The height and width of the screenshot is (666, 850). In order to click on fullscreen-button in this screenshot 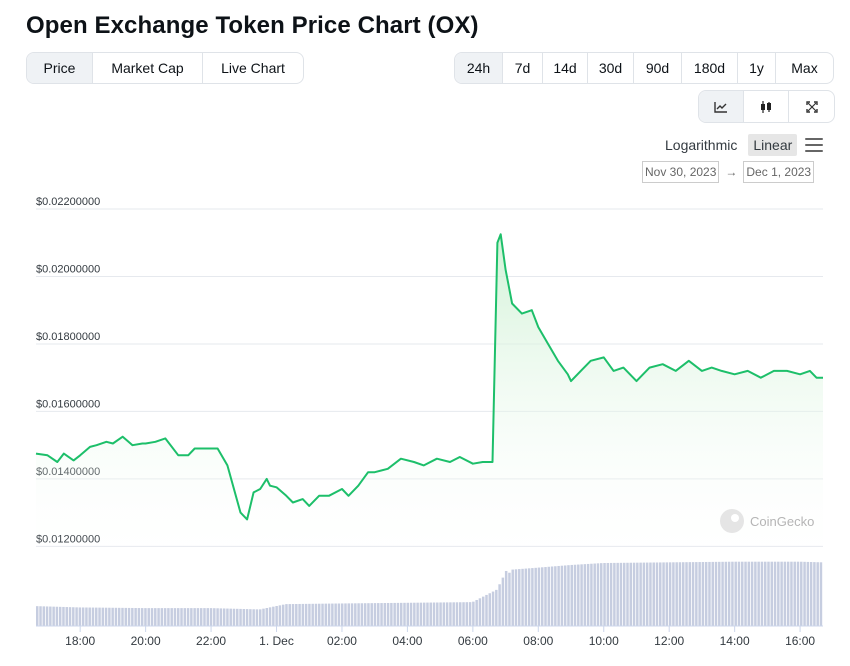, I will do `click(811, 106)`.